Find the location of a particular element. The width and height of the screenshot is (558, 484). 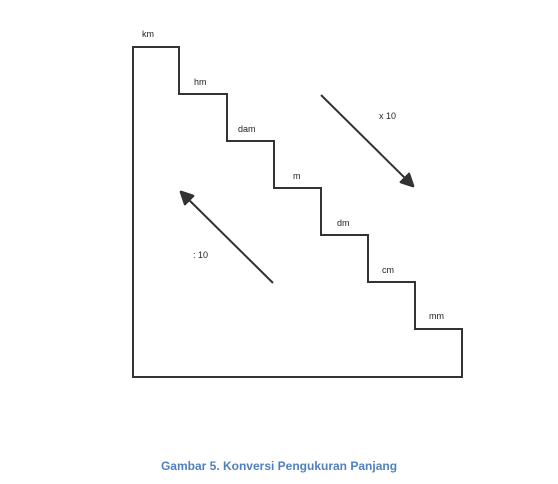

figure-caption: Gambar 5. Konversi Pengukuran Panjang is located at coordinates (279, 466).